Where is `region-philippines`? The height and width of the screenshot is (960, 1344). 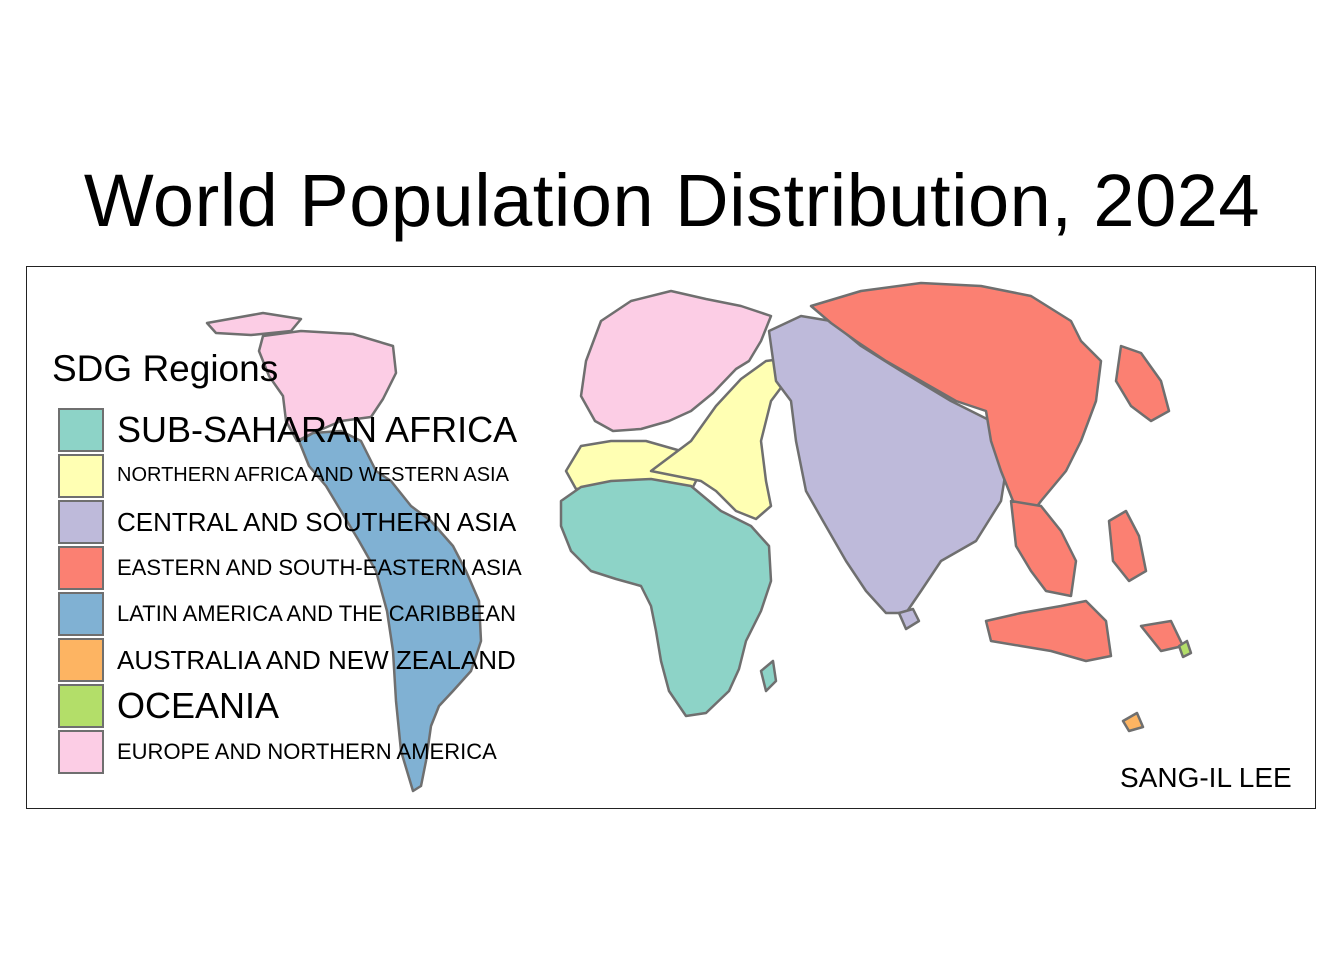 region-philippines is located at coordinates (1127, 546).